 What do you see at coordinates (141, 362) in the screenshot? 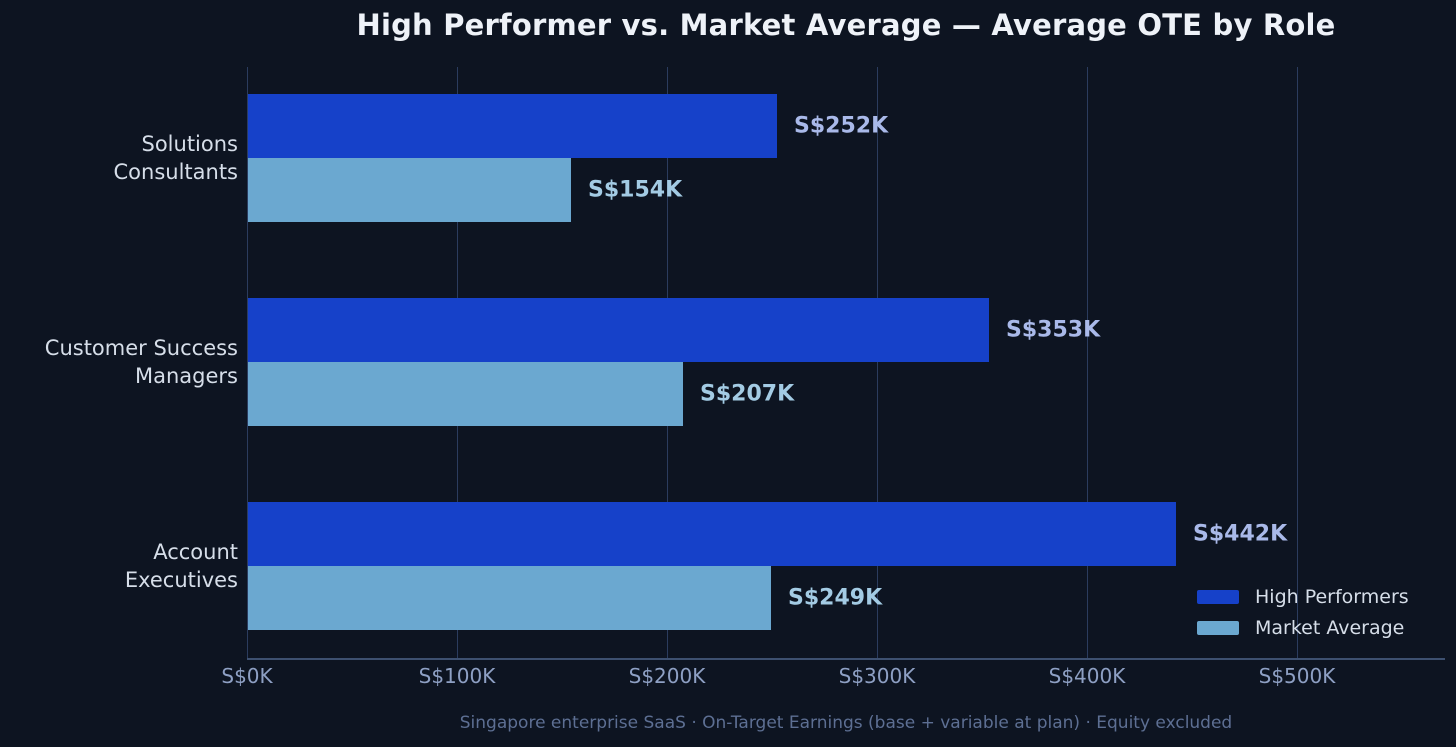
I see `category-label-customer-success-managers: Customer Success Managers` at bounding box center [141, 362].